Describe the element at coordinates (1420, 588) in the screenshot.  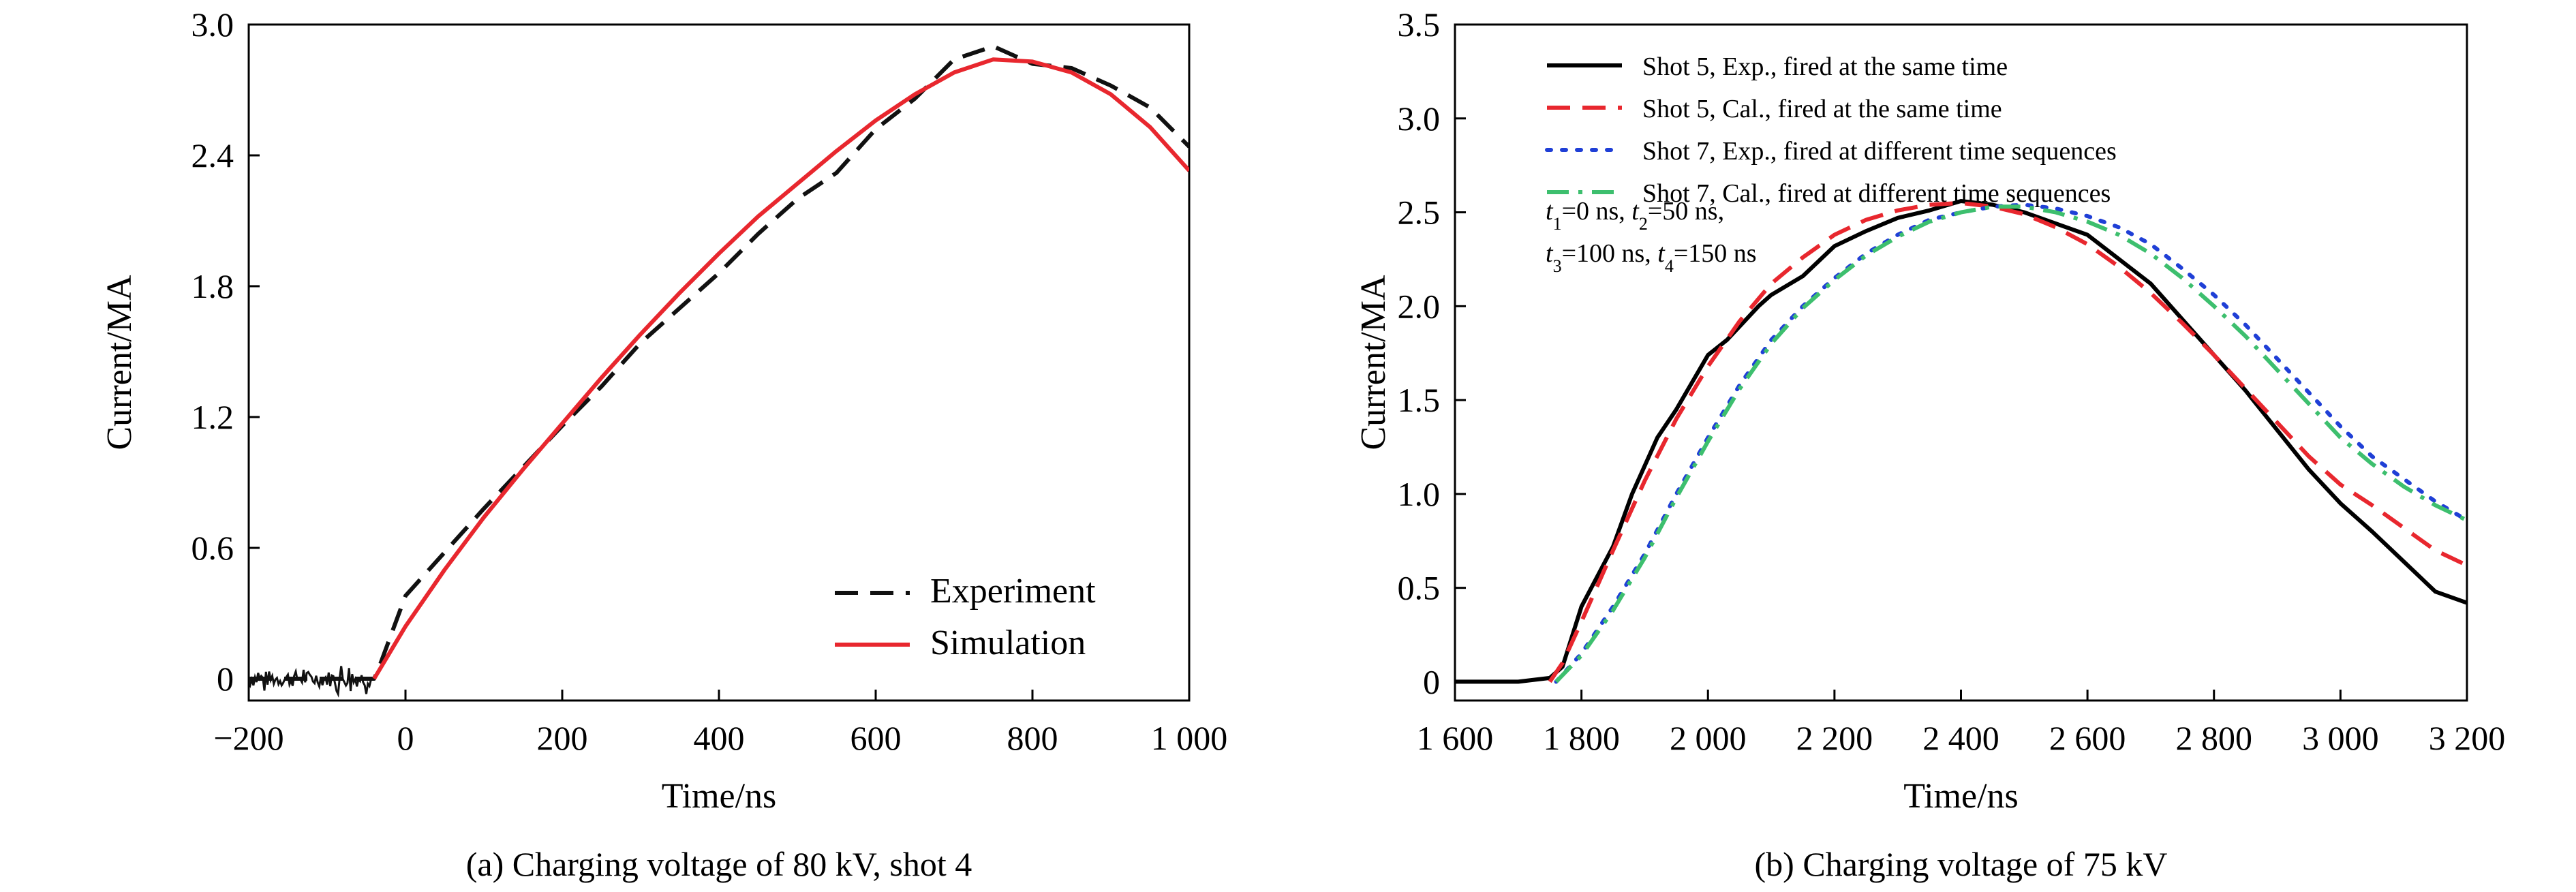
I see `y-tick-label: 0.5` at that location.